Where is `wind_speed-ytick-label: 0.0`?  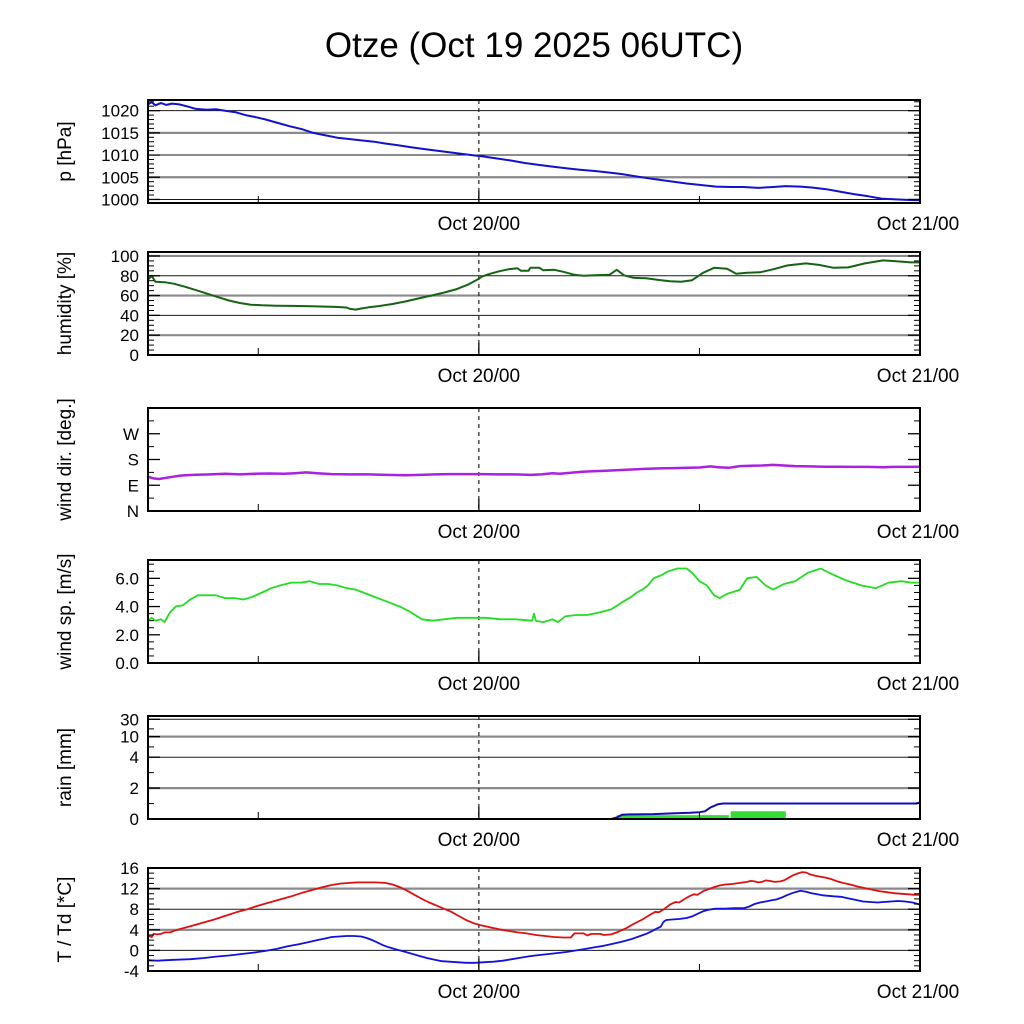 wind_speed-ytick-label: 0.0 is located at coordinates (127, 663).